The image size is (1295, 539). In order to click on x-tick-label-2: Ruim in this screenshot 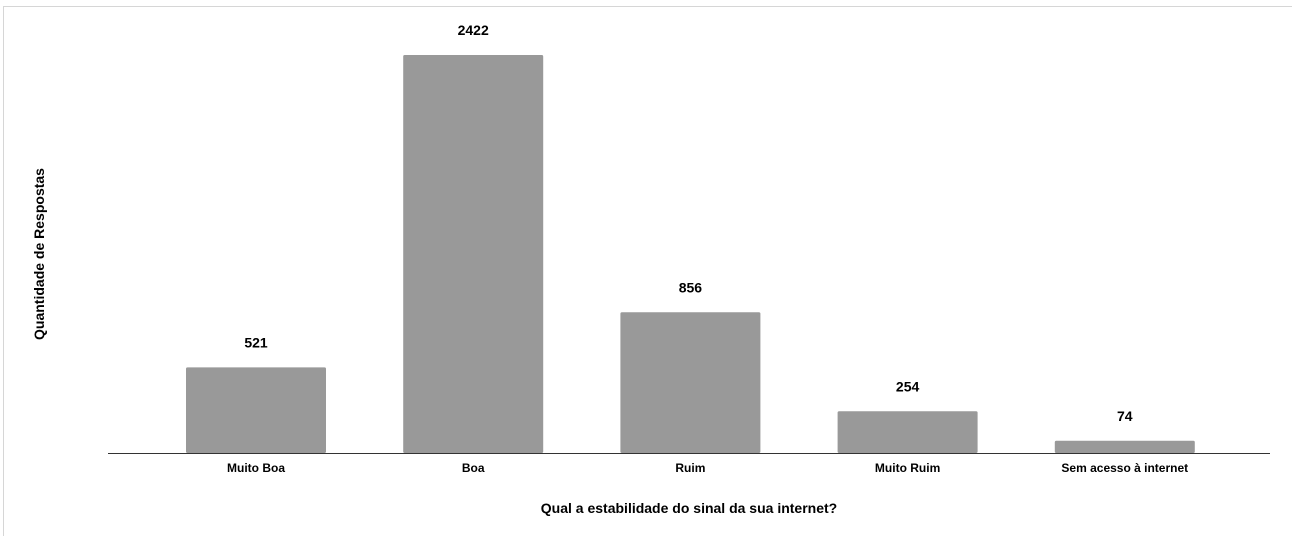, I will do `click(690, 468)`.